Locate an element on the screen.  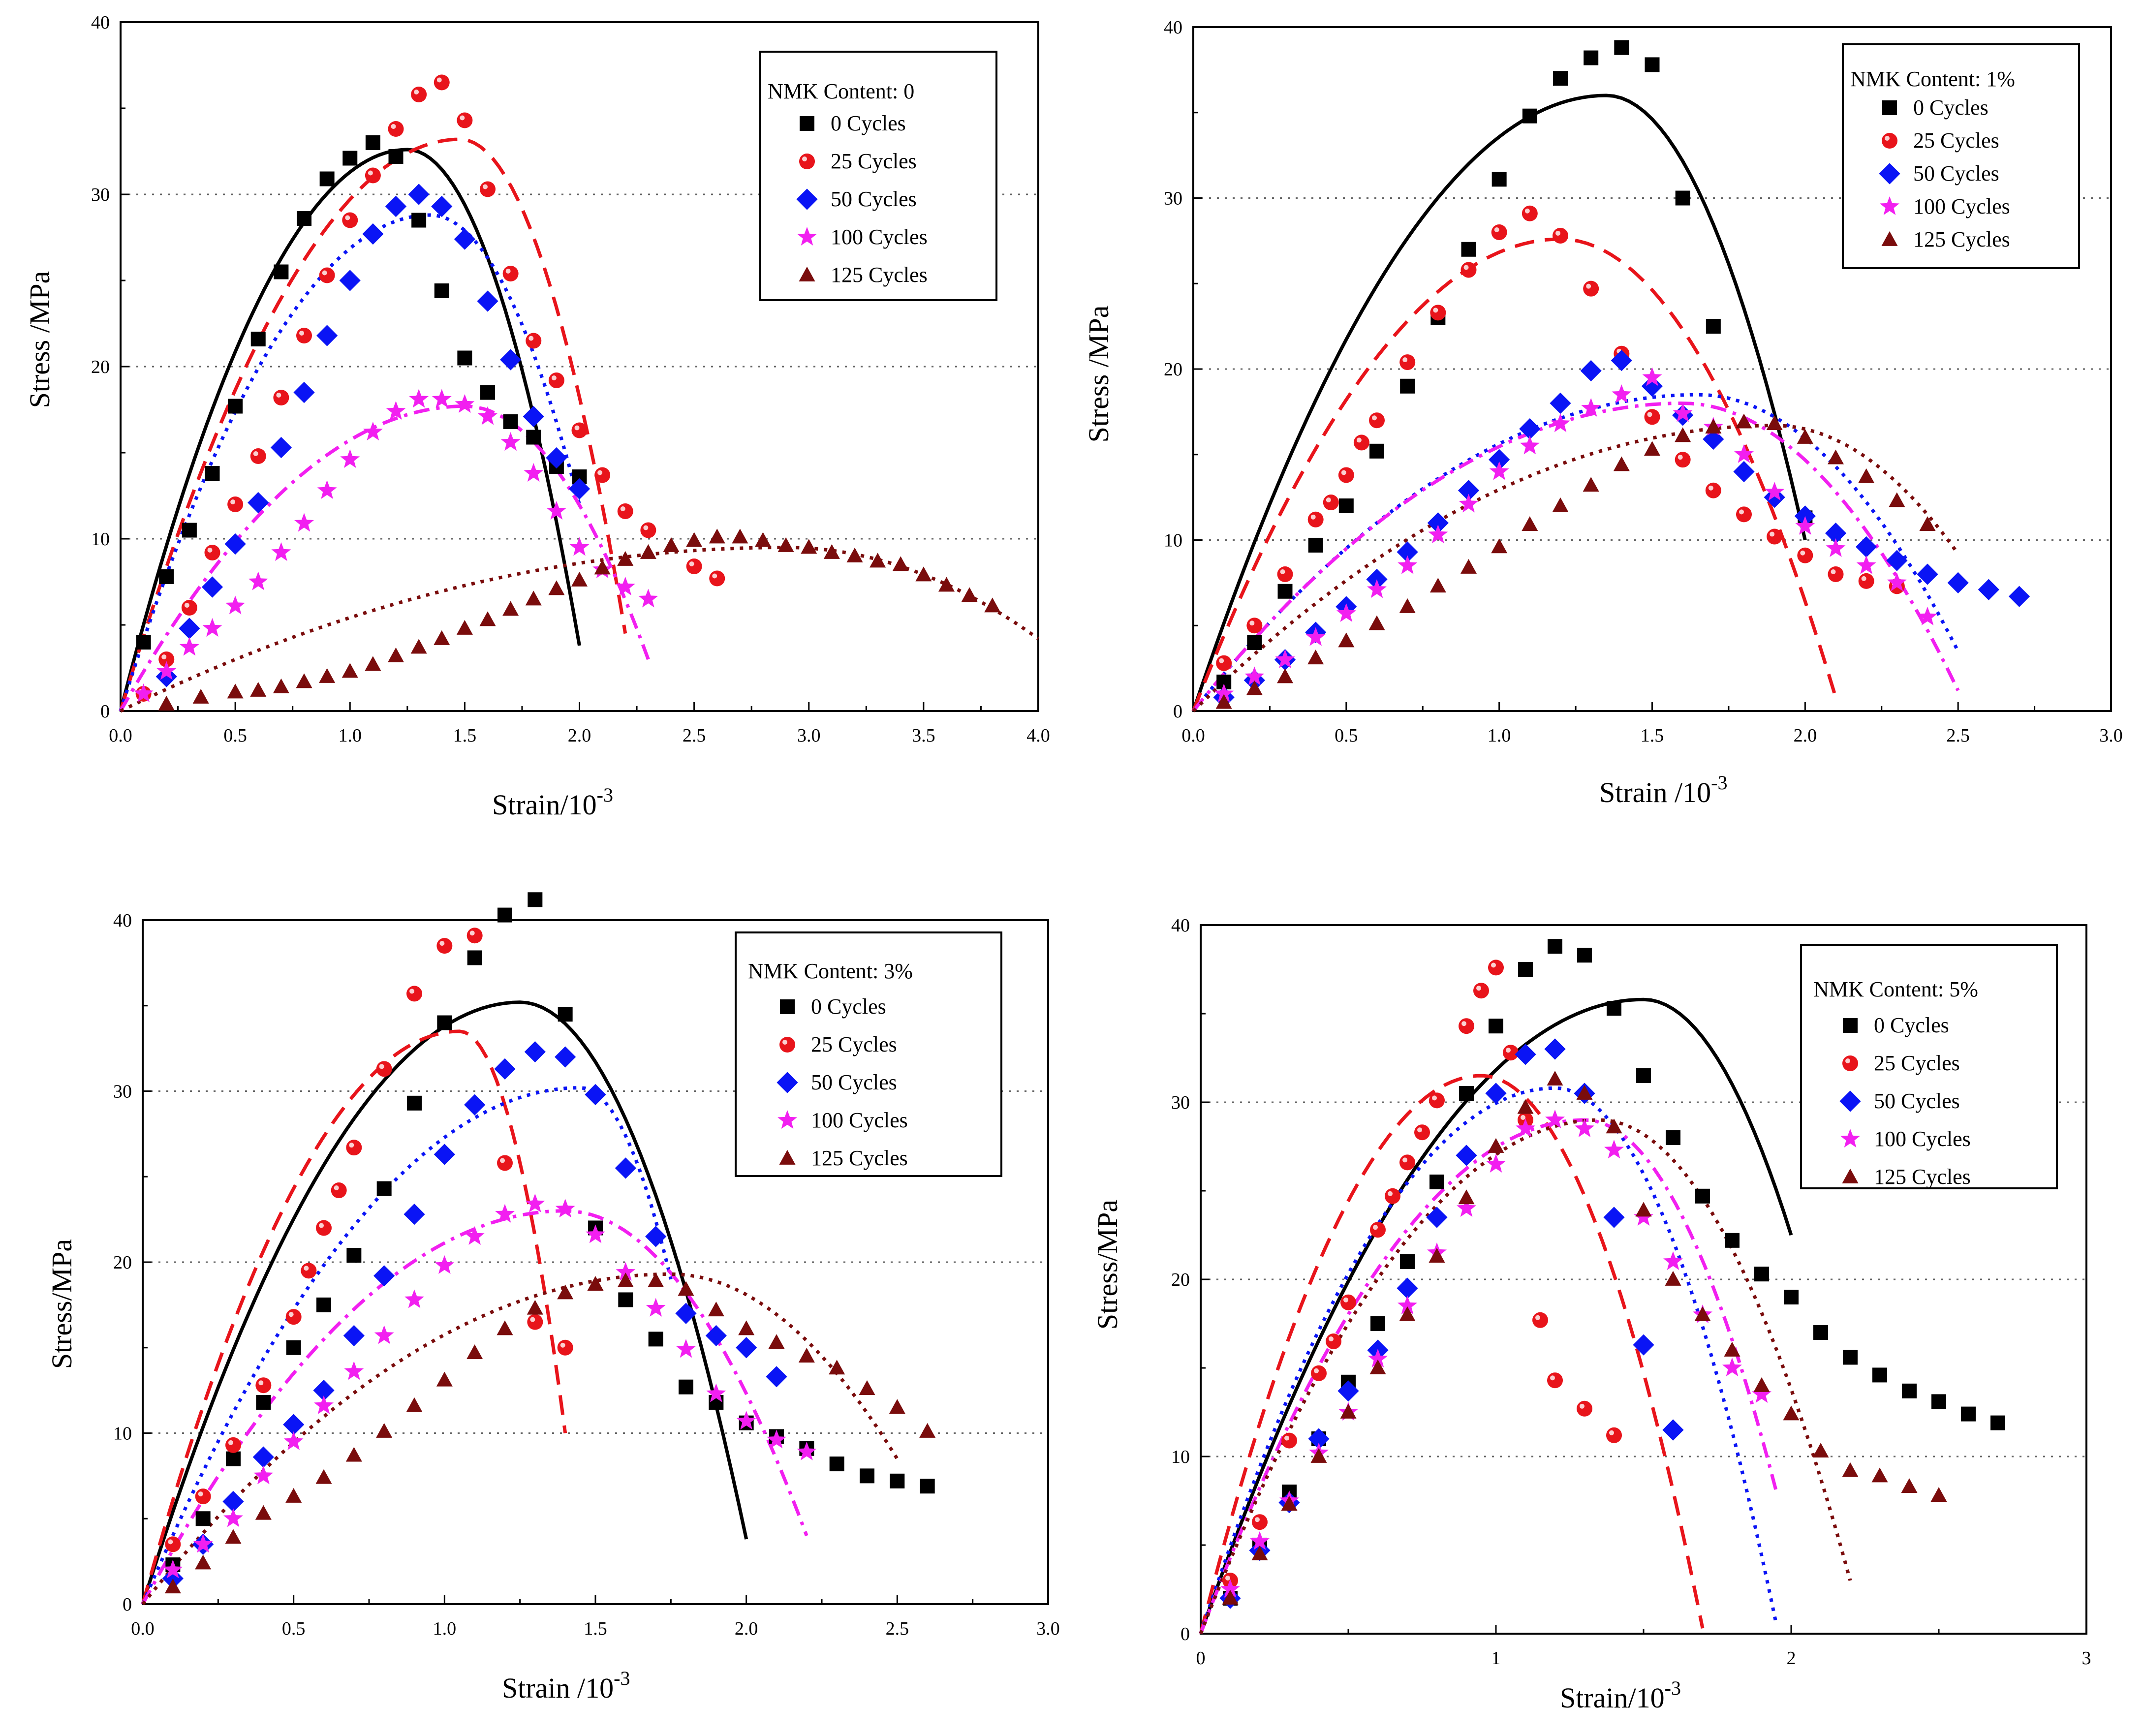
x-axis-title: Strain/10-3 is located at coordinates (1620, 1695).